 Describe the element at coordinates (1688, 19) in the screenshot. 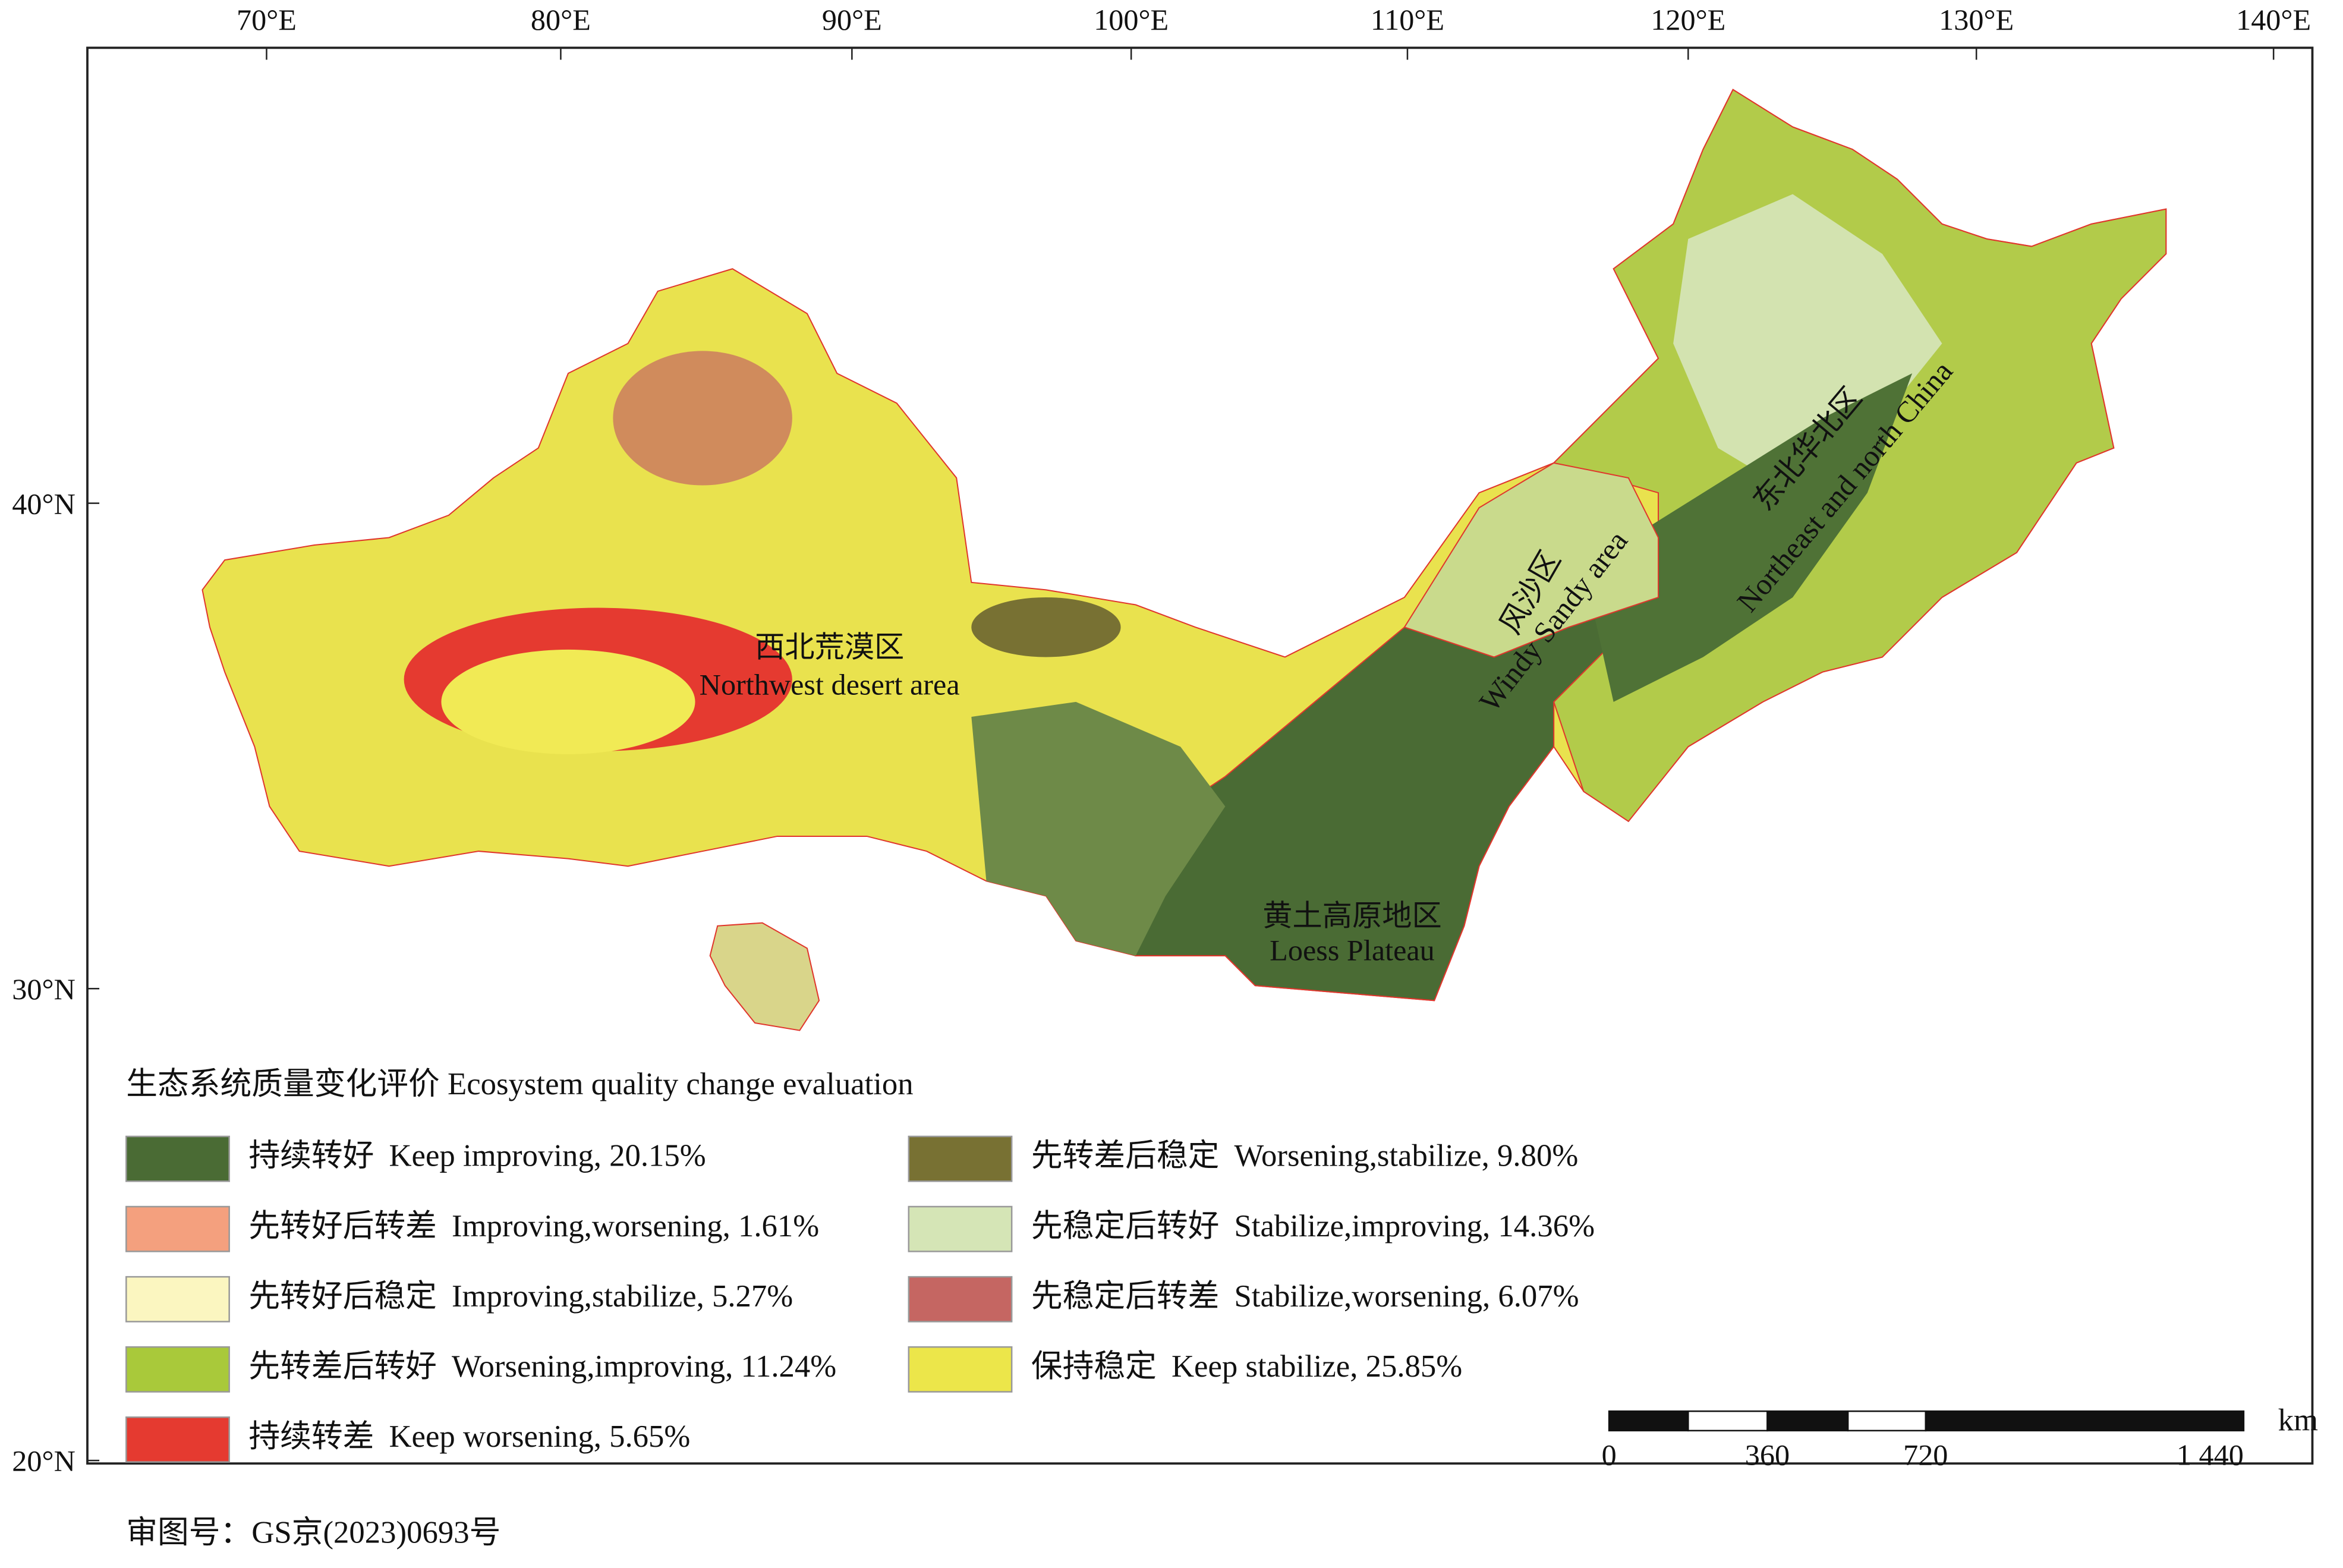

I see `lon-tick-label: 120°E` at that location.